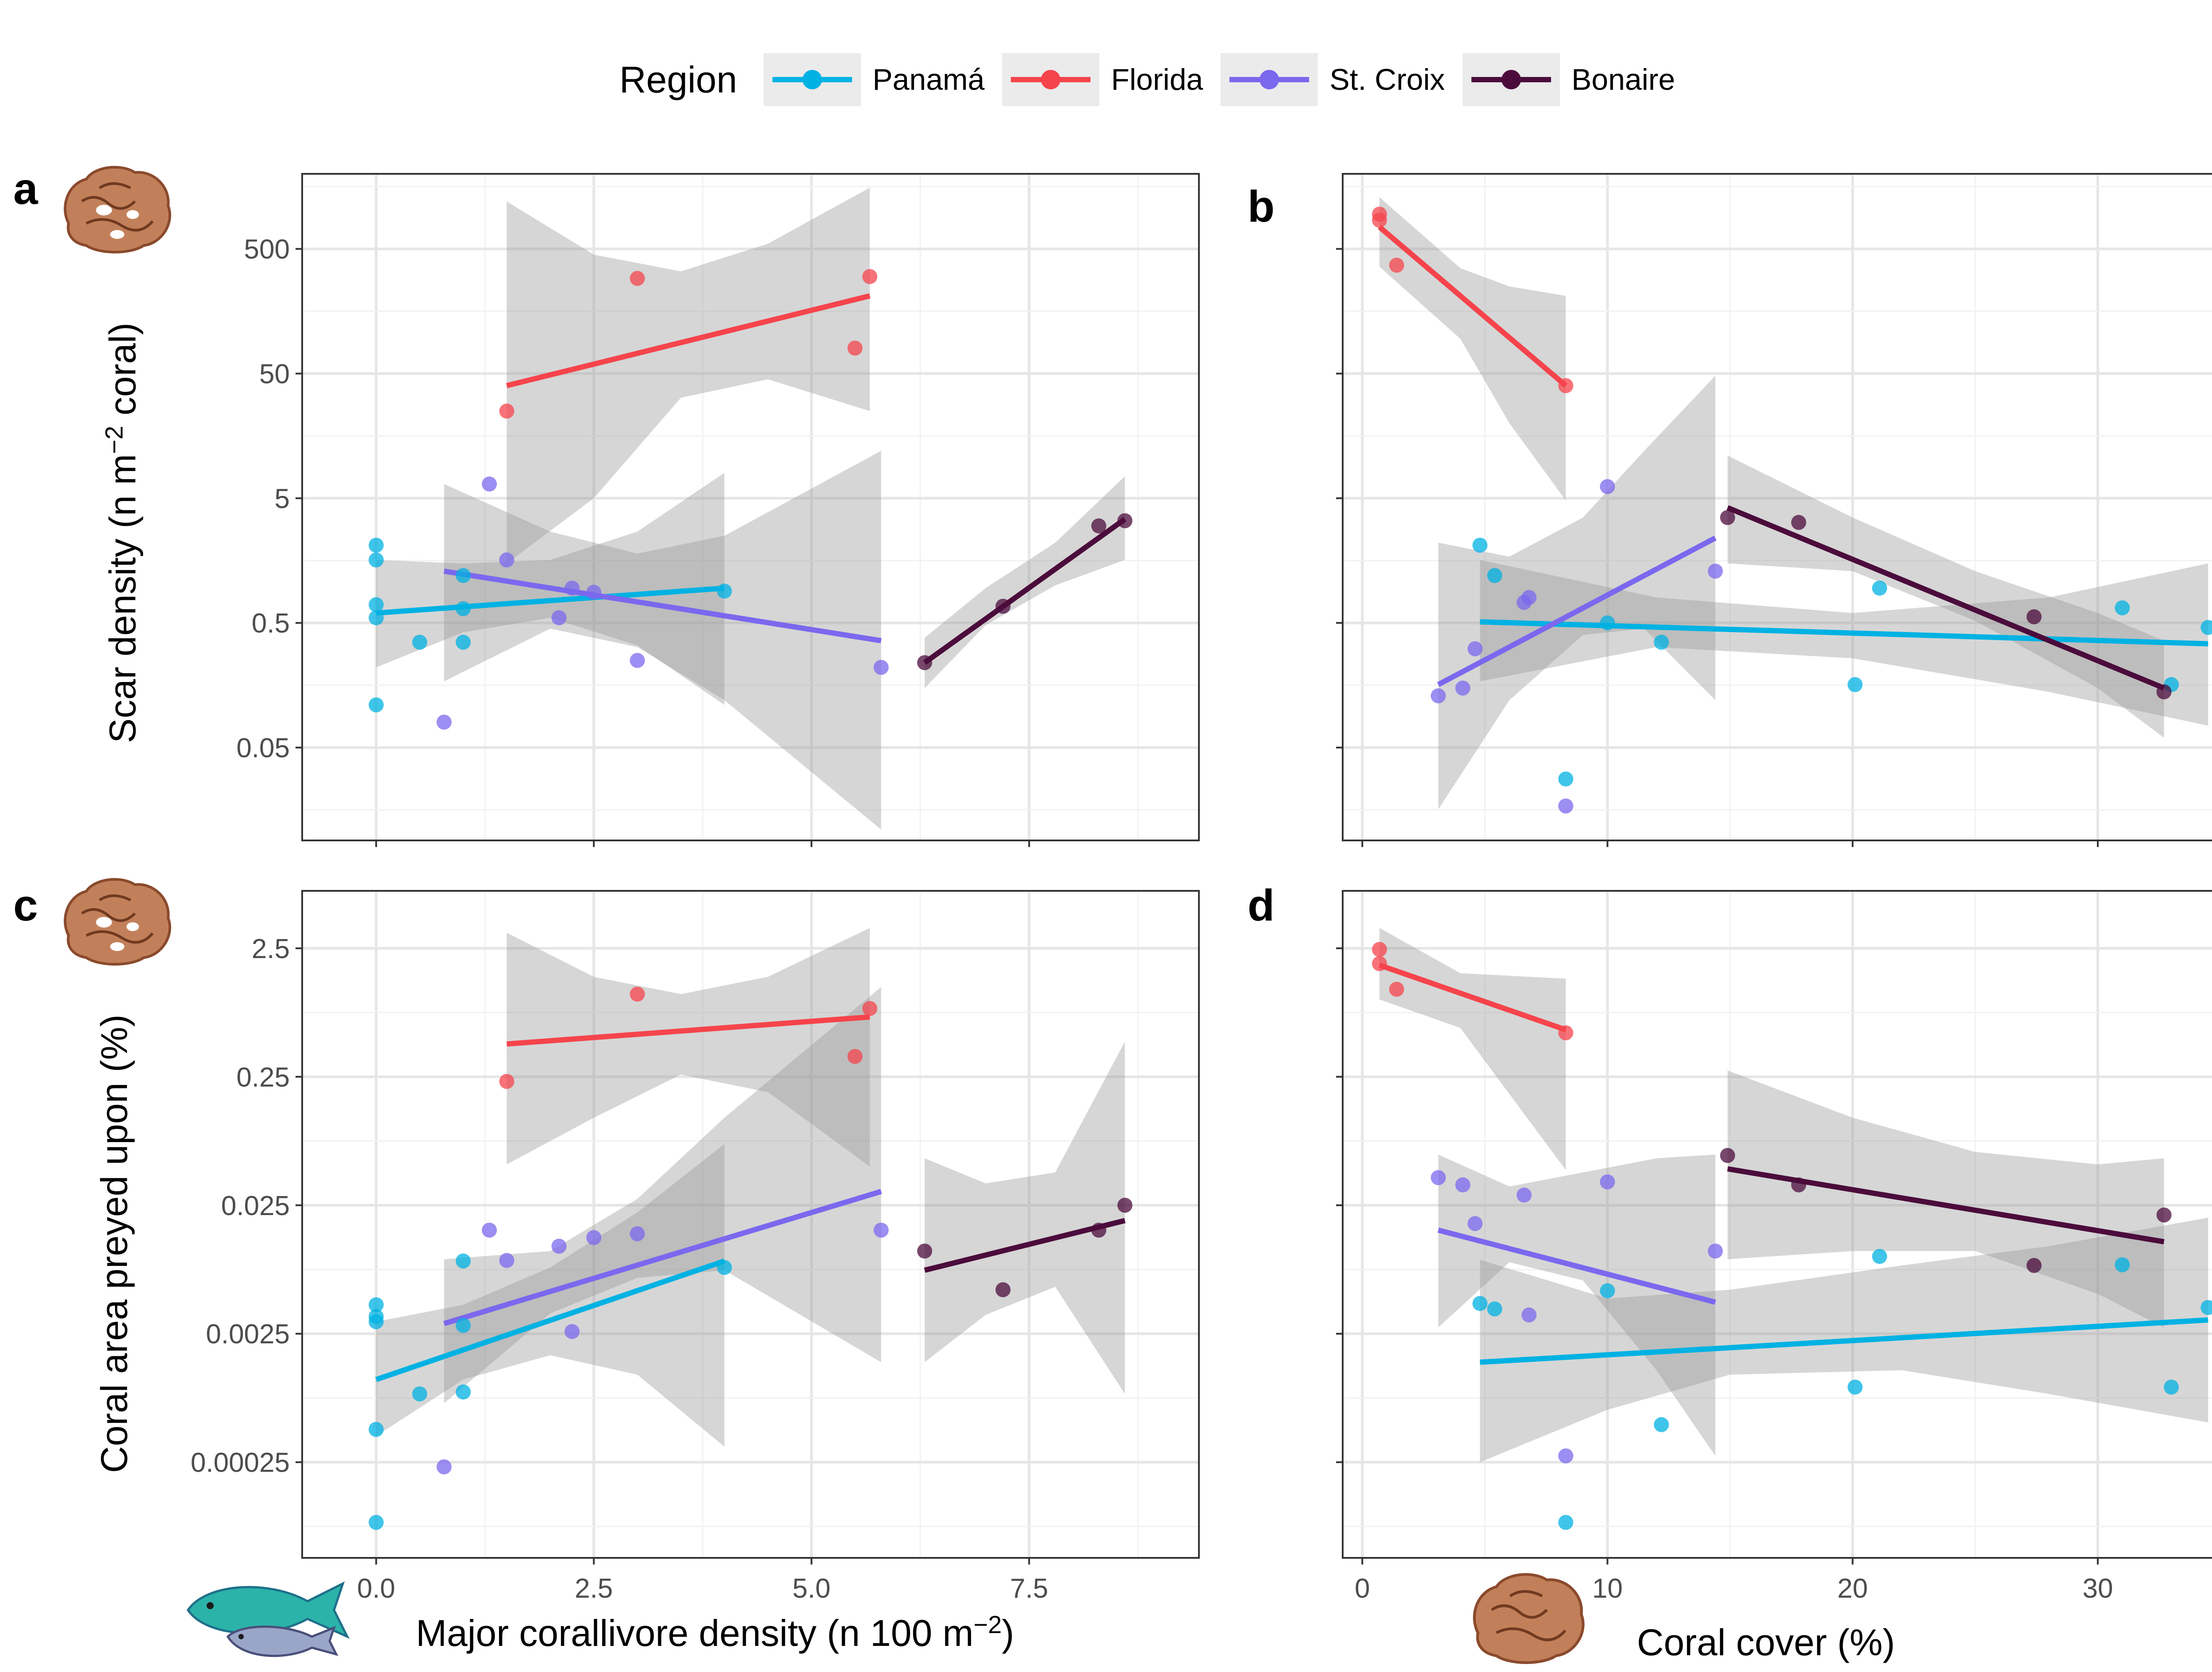  What do you see at coordinates (1270, 79) in the screenshot?
I see `legend-key-st-croix` at bounding box center [1270, 79].